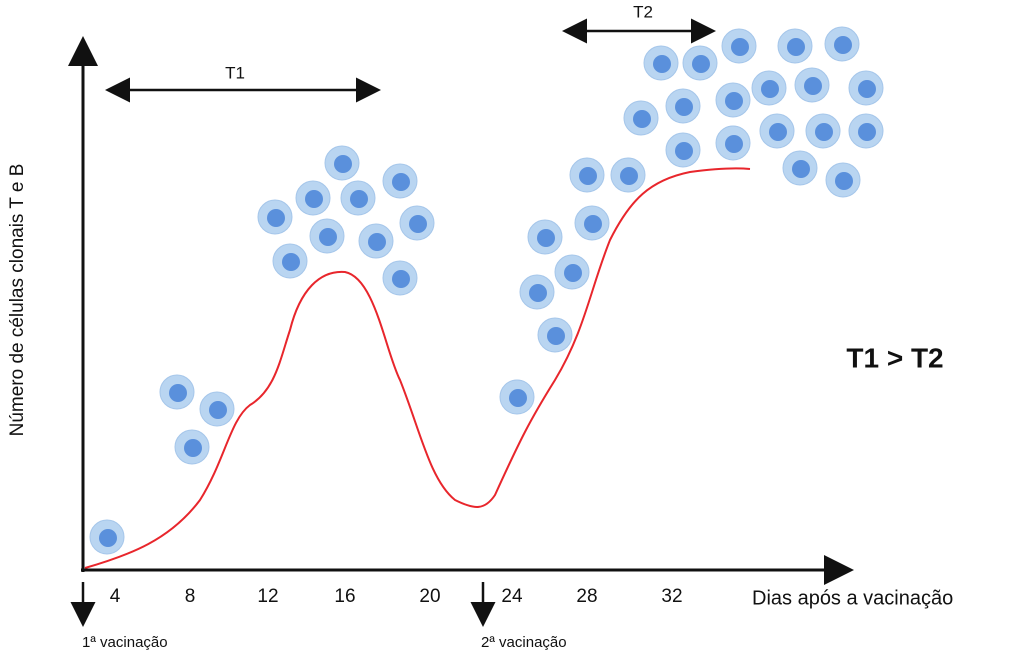 The image size is (1012, 658). Describe the element at coordinates (852, 598) in the screenshot. I see `x-axis-label: Dias após a vacinação` at that location.